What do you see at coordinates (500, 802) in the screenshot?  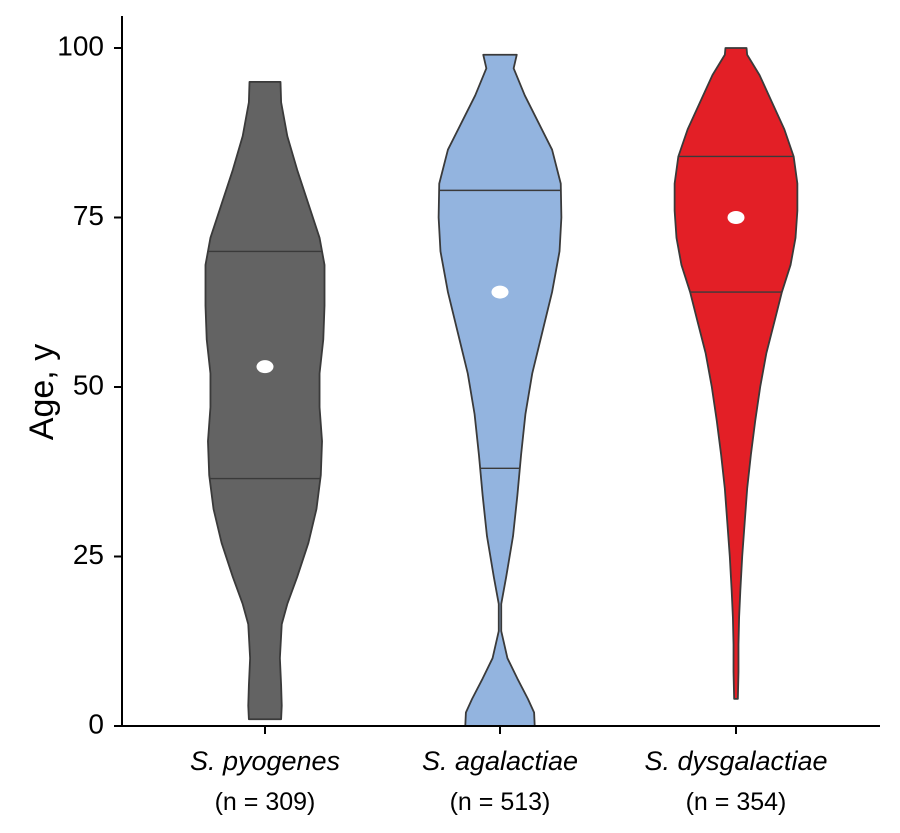 I see `x-sample-size-label: (n = 513)` at bounding box center [500, 802].